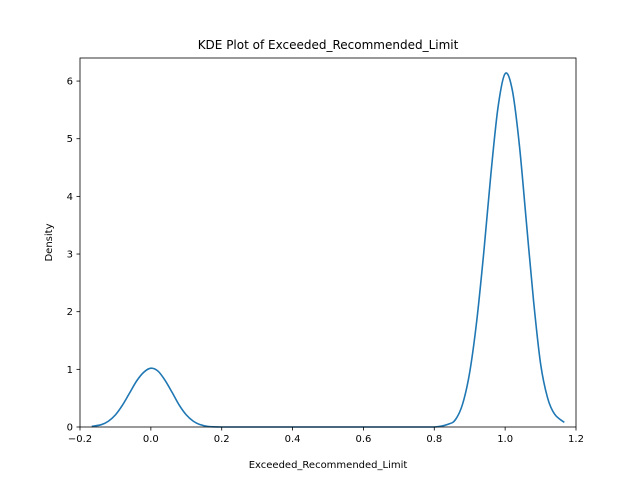  I want to click on x-tick-label: 1.2, so click(576, 439).